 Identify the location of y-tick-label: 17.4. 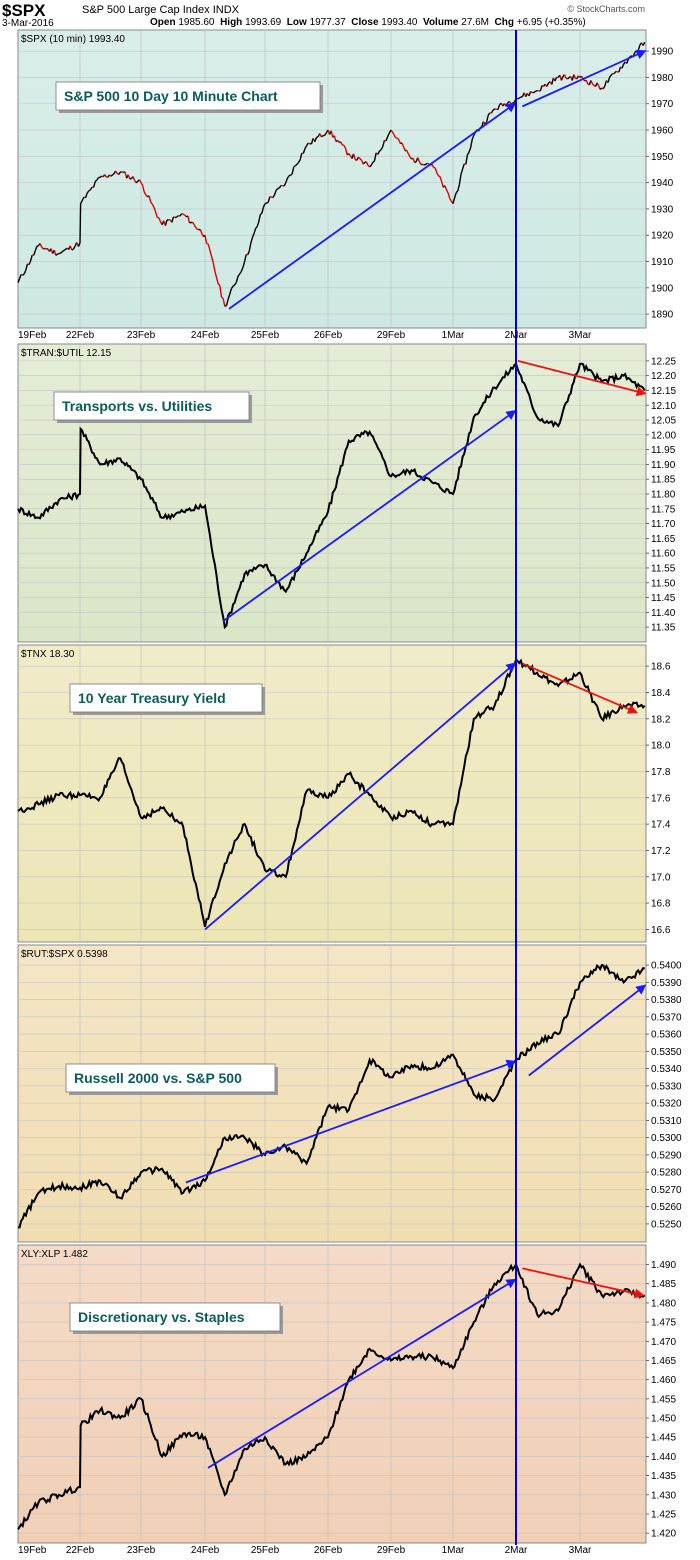
(661, 825).